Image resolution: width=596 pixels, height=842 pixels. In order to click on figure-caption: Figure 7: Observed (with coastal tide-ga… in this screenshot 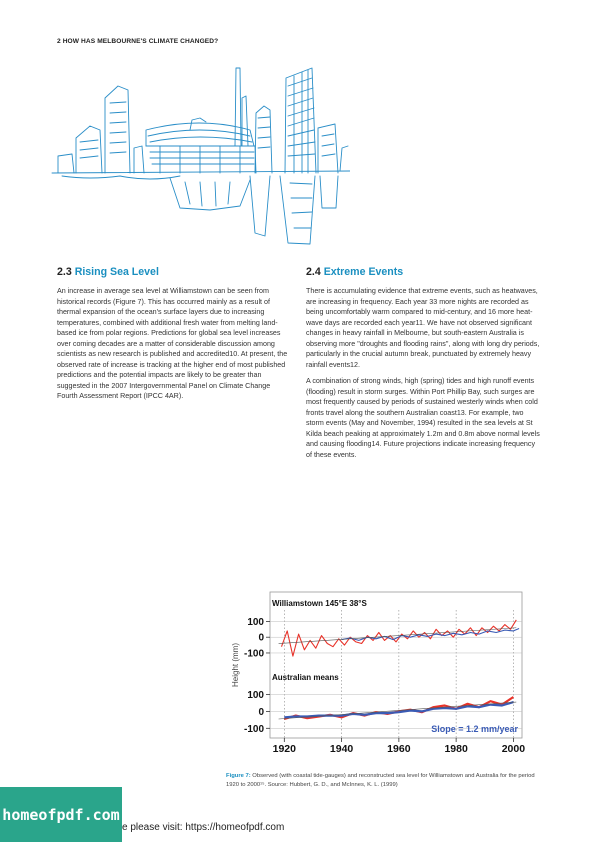, I will do `click(386, 780)`.